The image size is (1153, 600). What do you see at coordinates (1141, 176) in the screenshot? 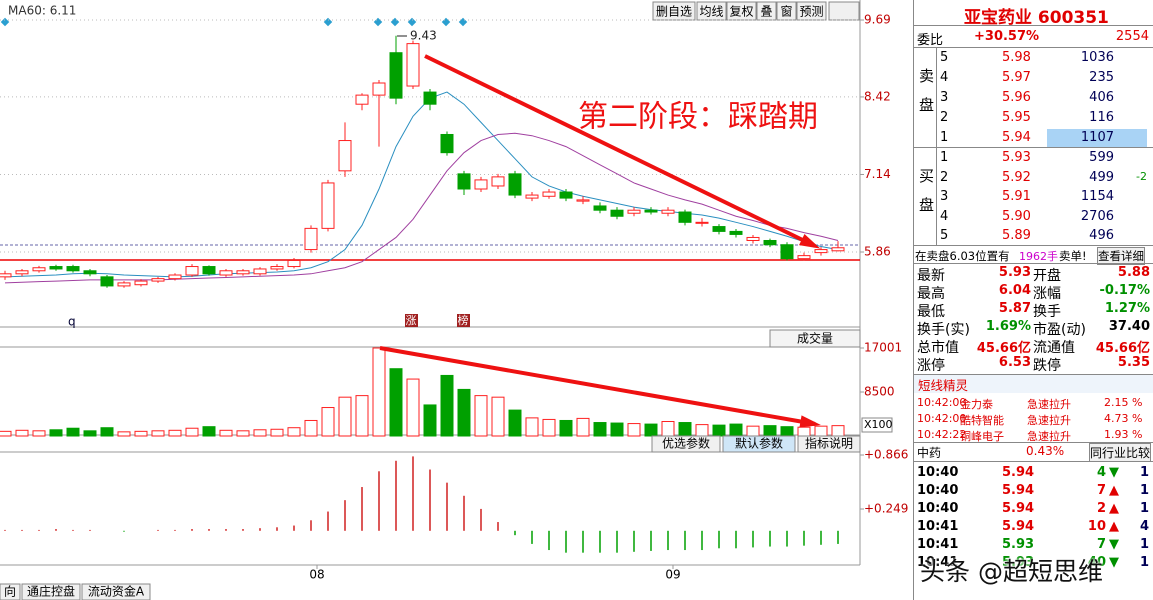
I see `change: -2` at bounding box center [1141, 176].